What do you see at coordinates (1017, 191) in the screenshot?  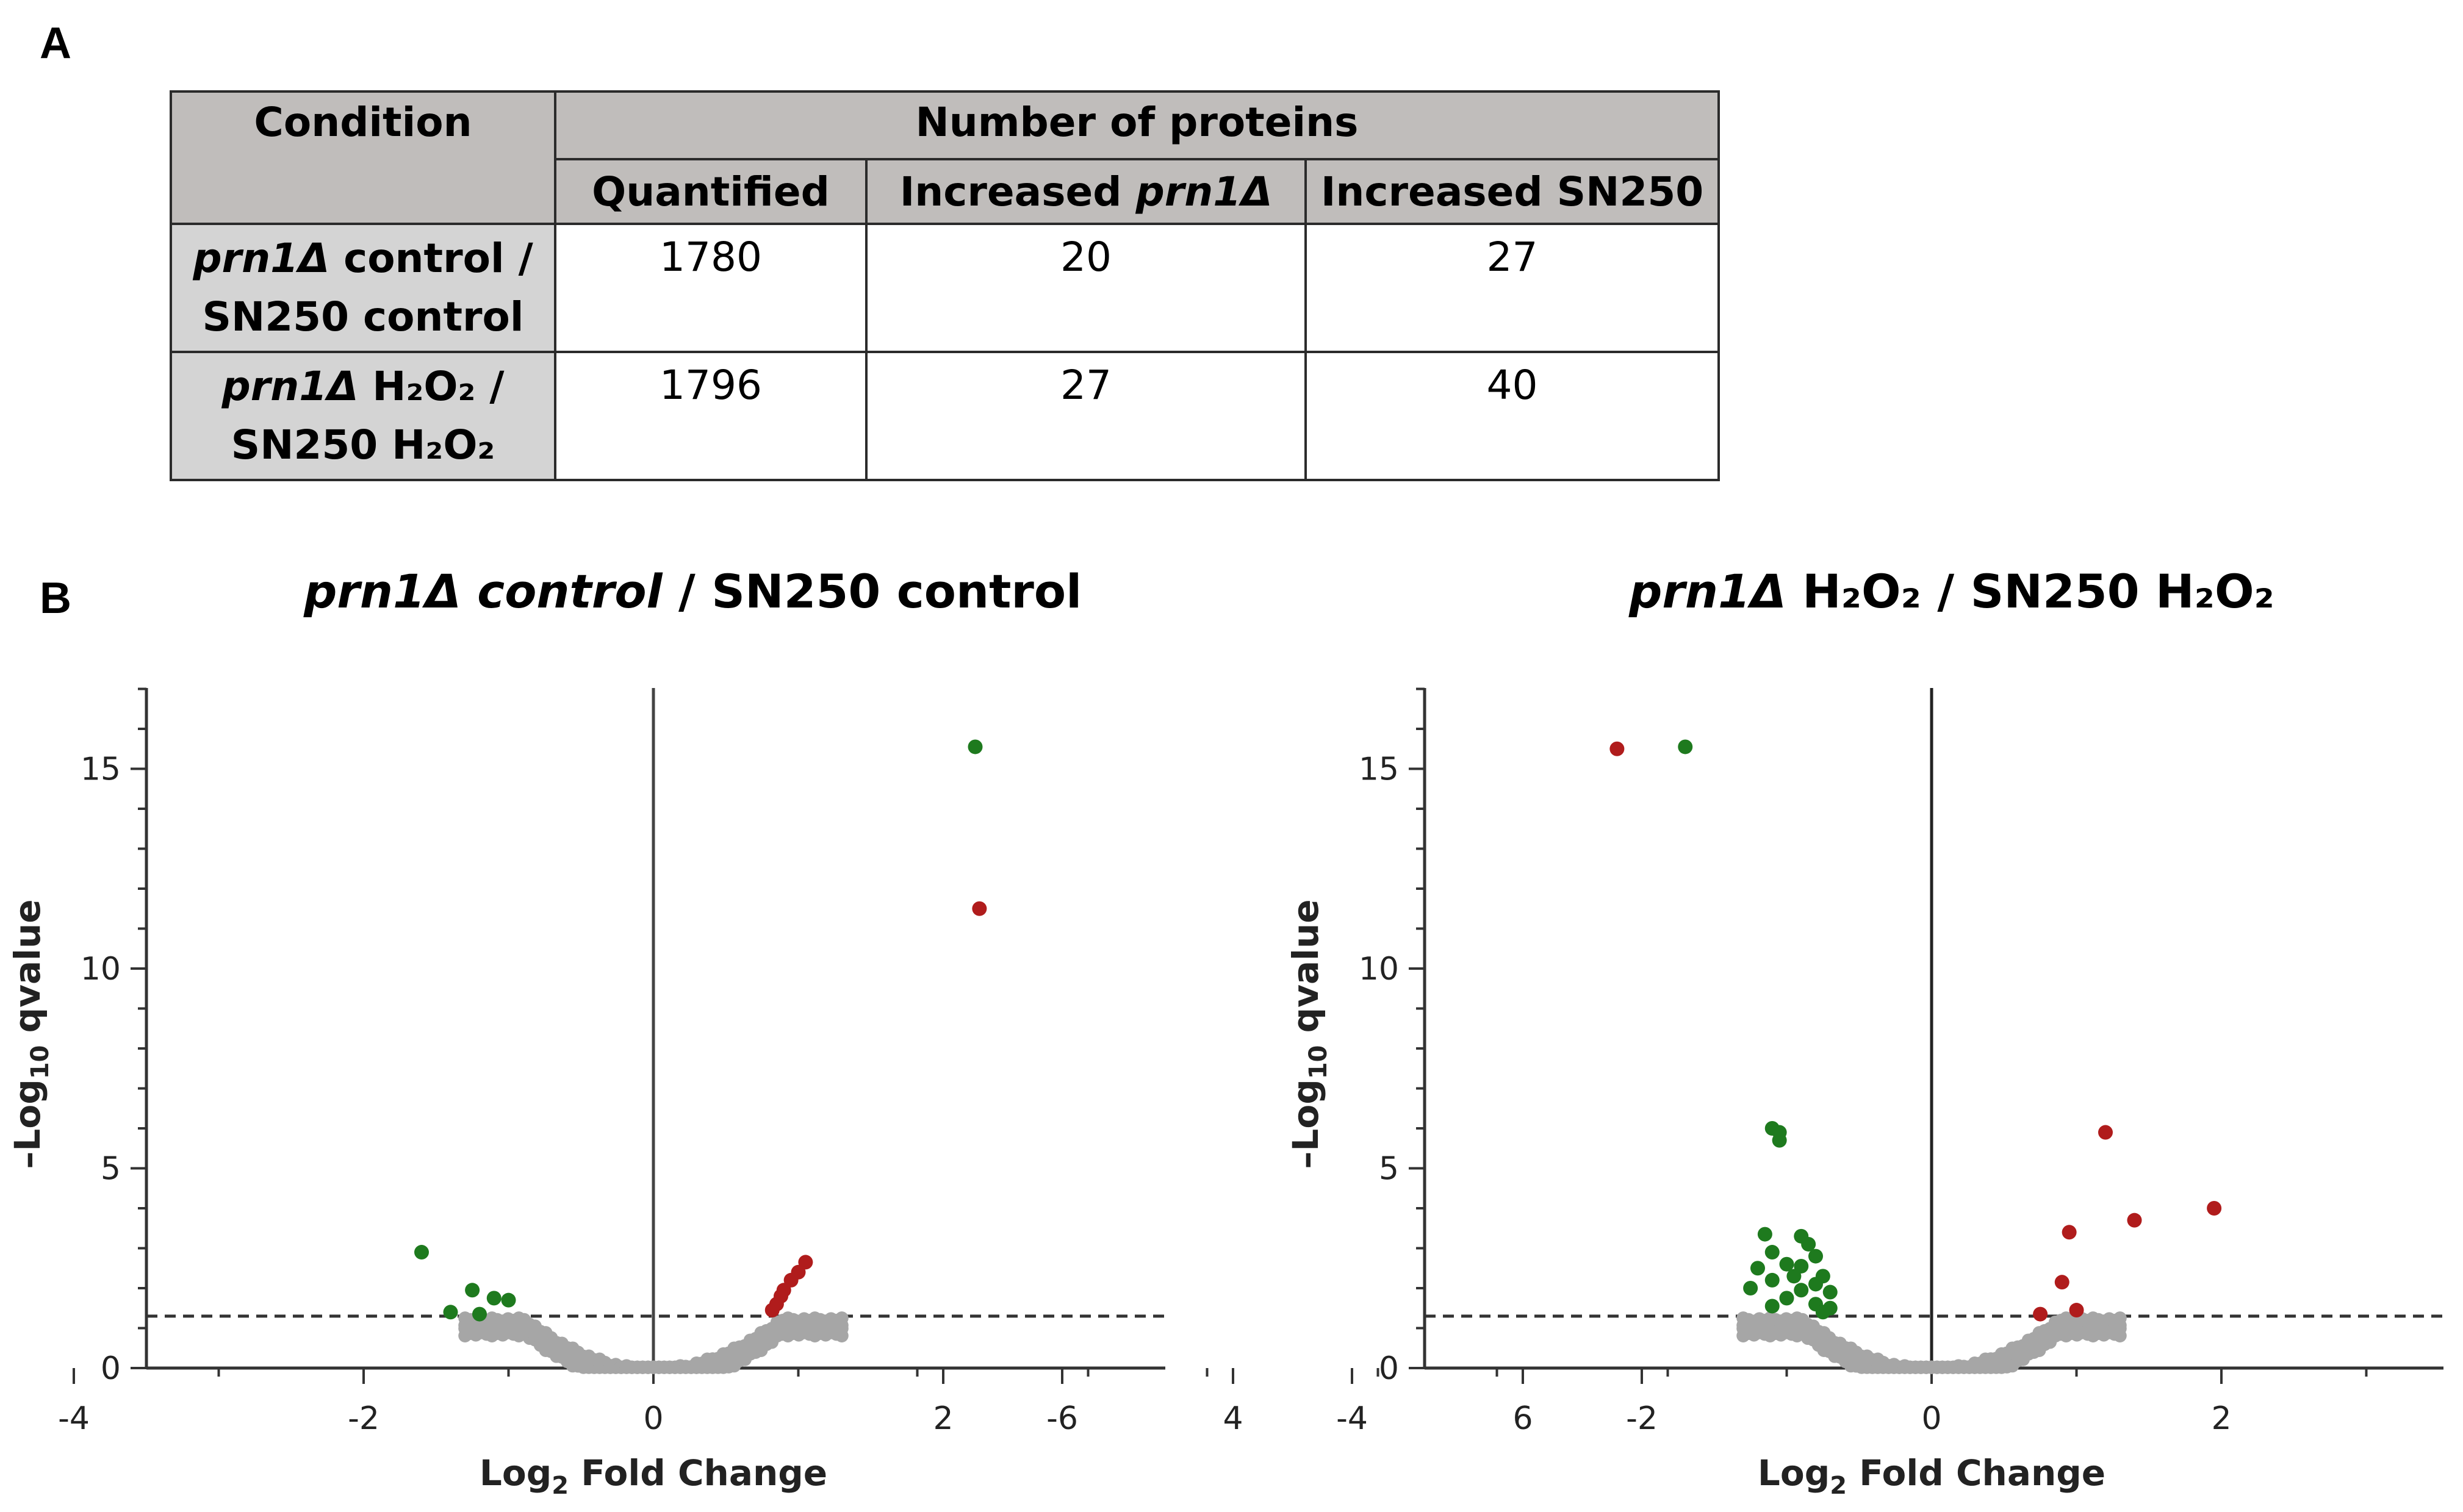 I see `header-increased-prefix: Increased` at bounding box center [1017, 191].